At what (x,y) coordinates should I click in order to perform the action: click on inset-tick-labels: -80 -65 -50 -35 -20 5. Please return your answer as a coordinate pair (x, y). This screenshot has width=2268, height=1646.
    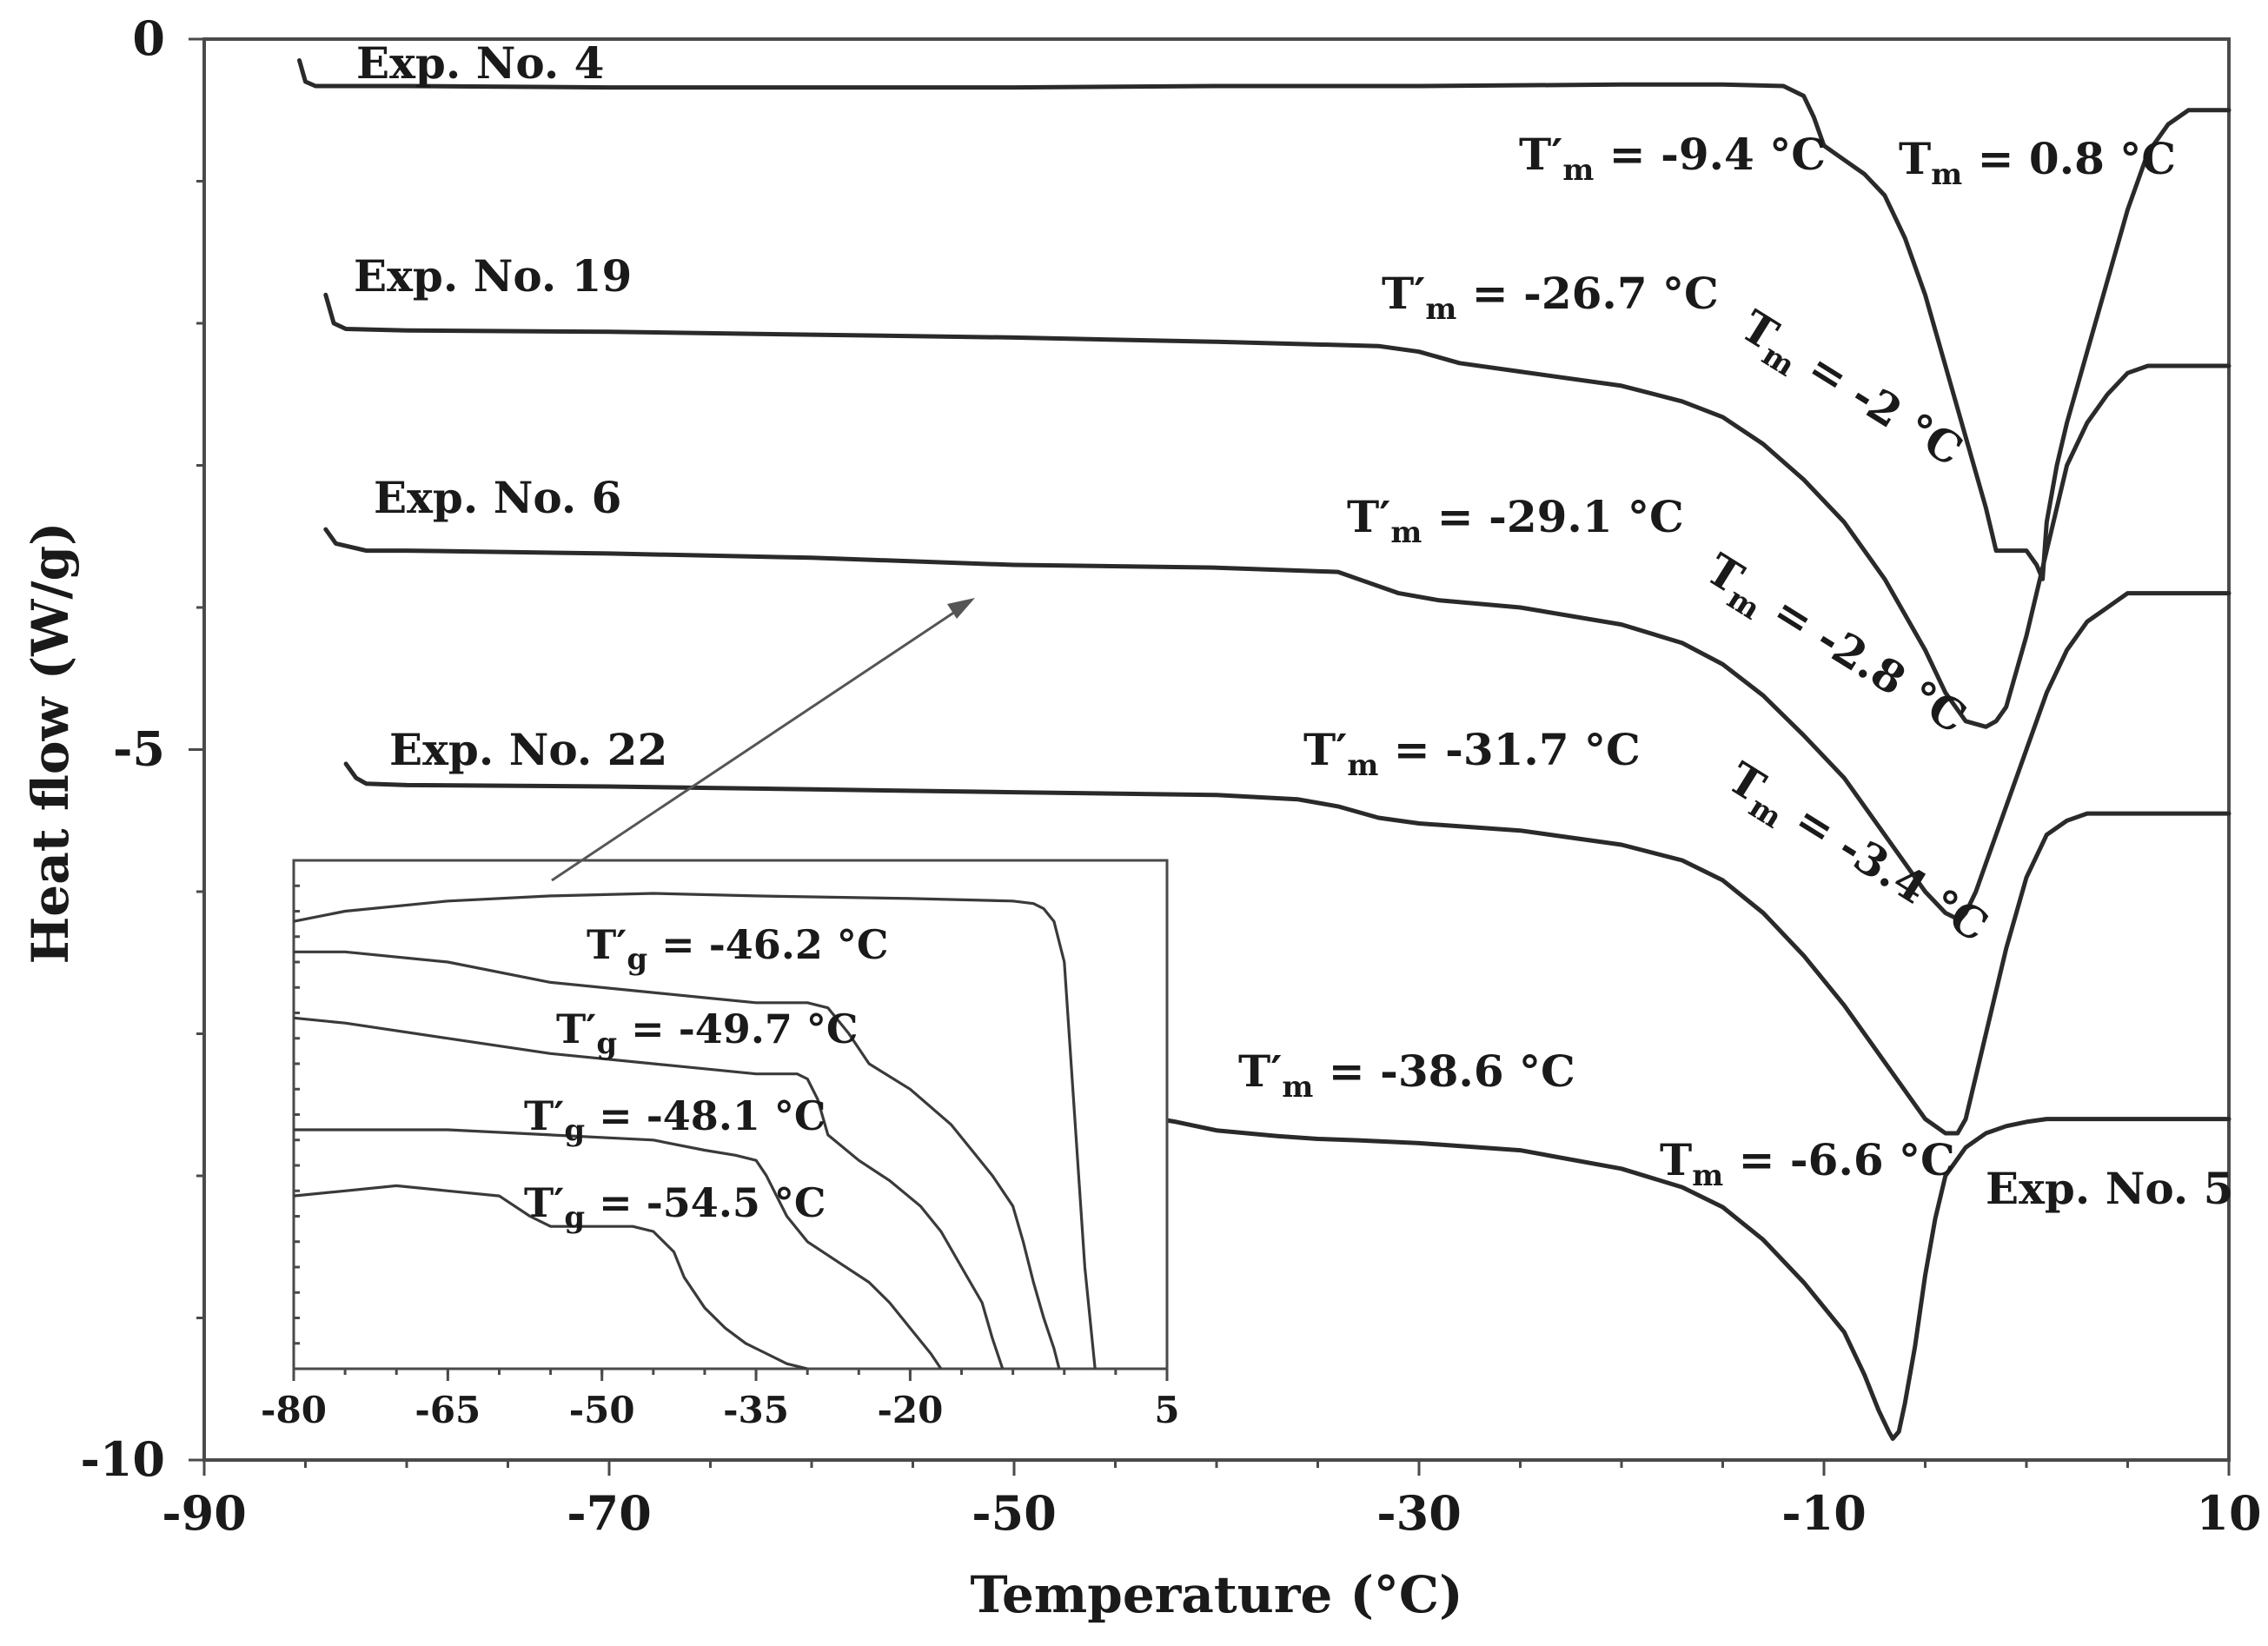
    Looking at the image, I should click on (720, 1410).